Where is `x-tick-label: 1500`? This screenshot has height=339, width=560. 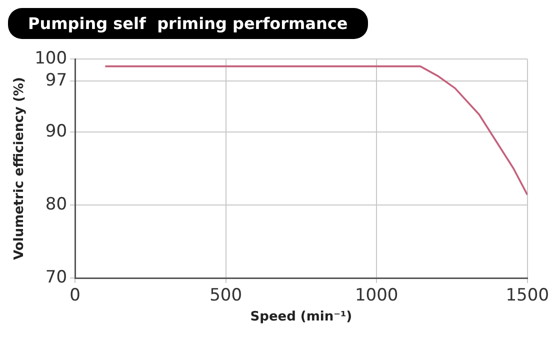
x-tick-label: 1500 is located at coordinates (527, 296).